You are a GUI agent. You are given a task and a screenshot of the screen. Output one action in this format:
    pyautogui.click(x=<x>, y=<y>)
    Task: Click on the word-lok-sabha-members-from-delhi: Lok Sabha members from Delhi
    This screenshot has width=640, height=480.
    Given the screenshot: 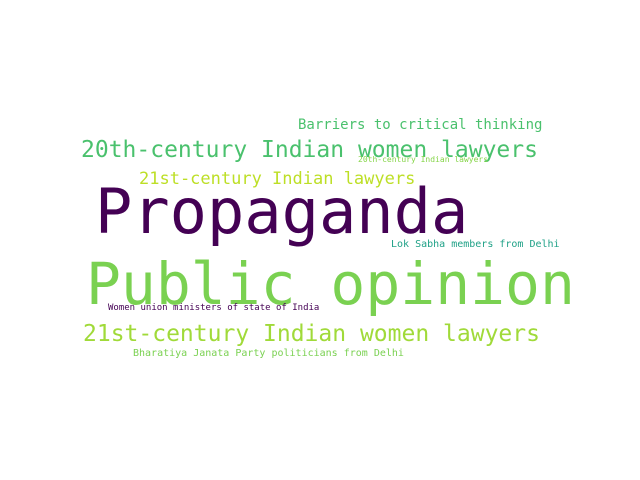 What is the action you would take?
    pyautogui.click(x=475, y=244)
    